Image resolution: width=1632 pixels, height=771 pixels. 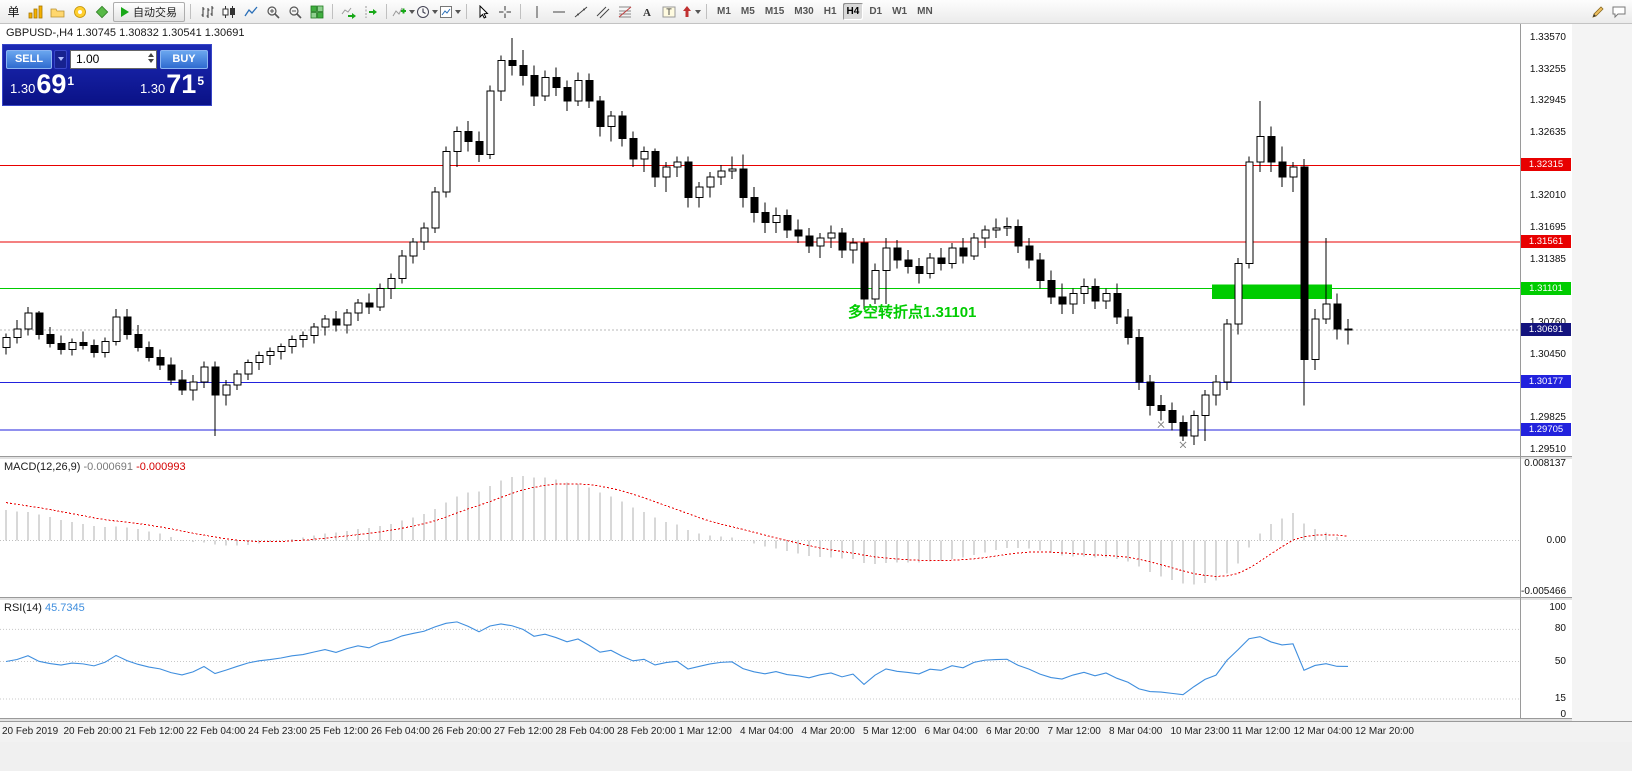 I want to click on time-axis-label: 7 Mar 12:00, so click(x=1074, y=731).